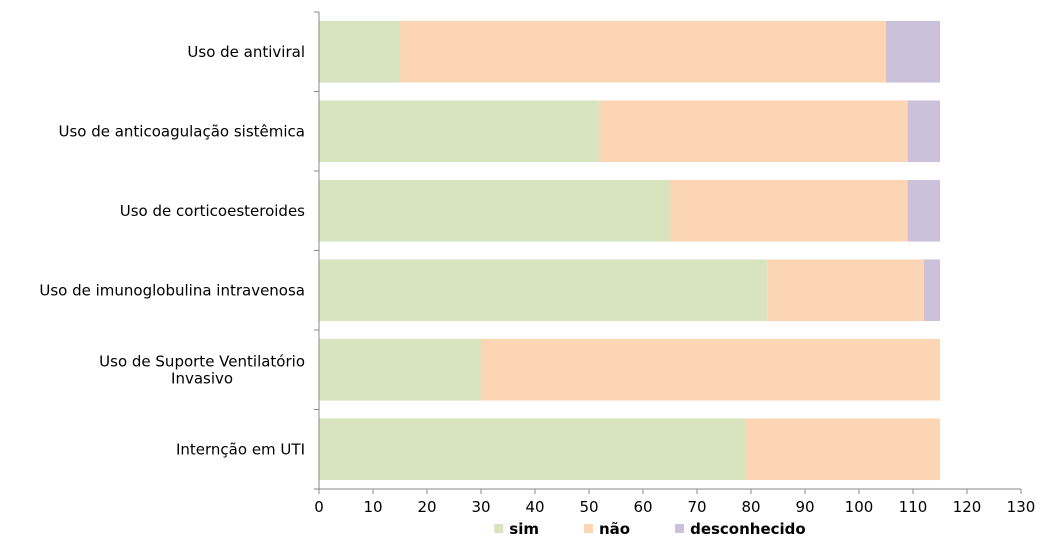 This screenshot has width=1042, height=543. Describe the element at coordinates (372, 507) in the screenshot. I see `x-tick-label-1: 10` at that location.